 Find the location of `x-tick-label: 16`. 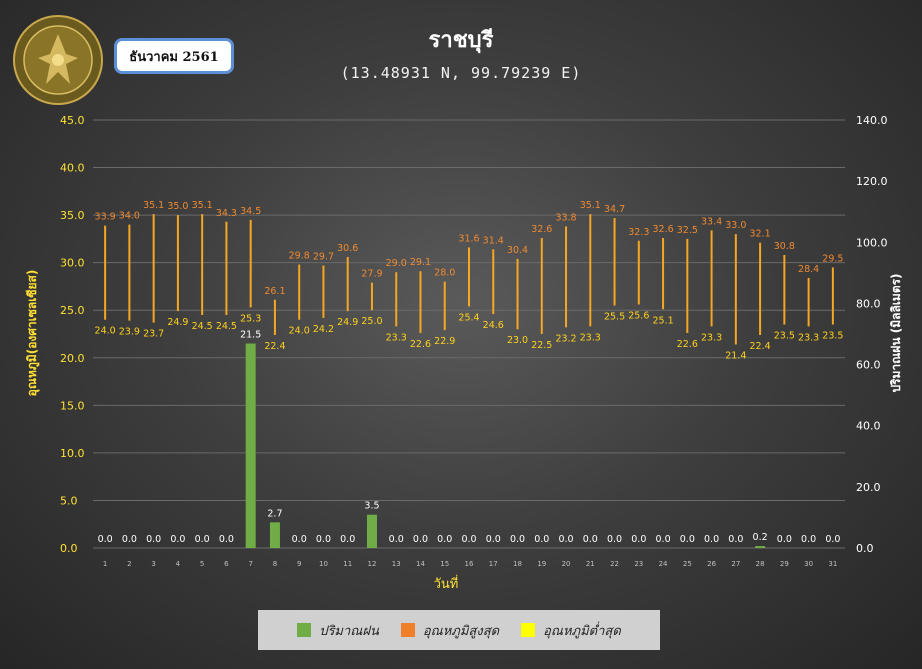

x-tick-label: 16 is located at coordinates (469, 564).